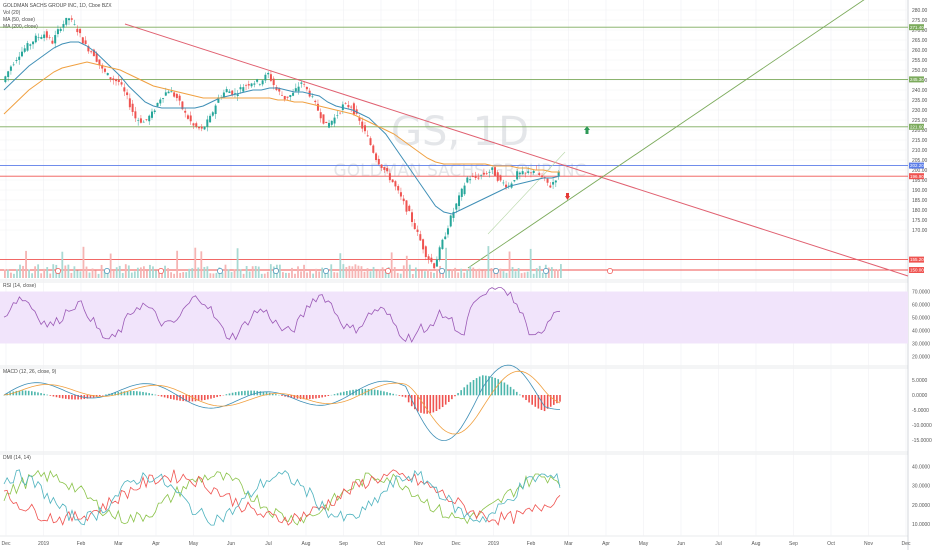 The image size is (932, 550). I want to click on rsi-line, so click(282, 315).